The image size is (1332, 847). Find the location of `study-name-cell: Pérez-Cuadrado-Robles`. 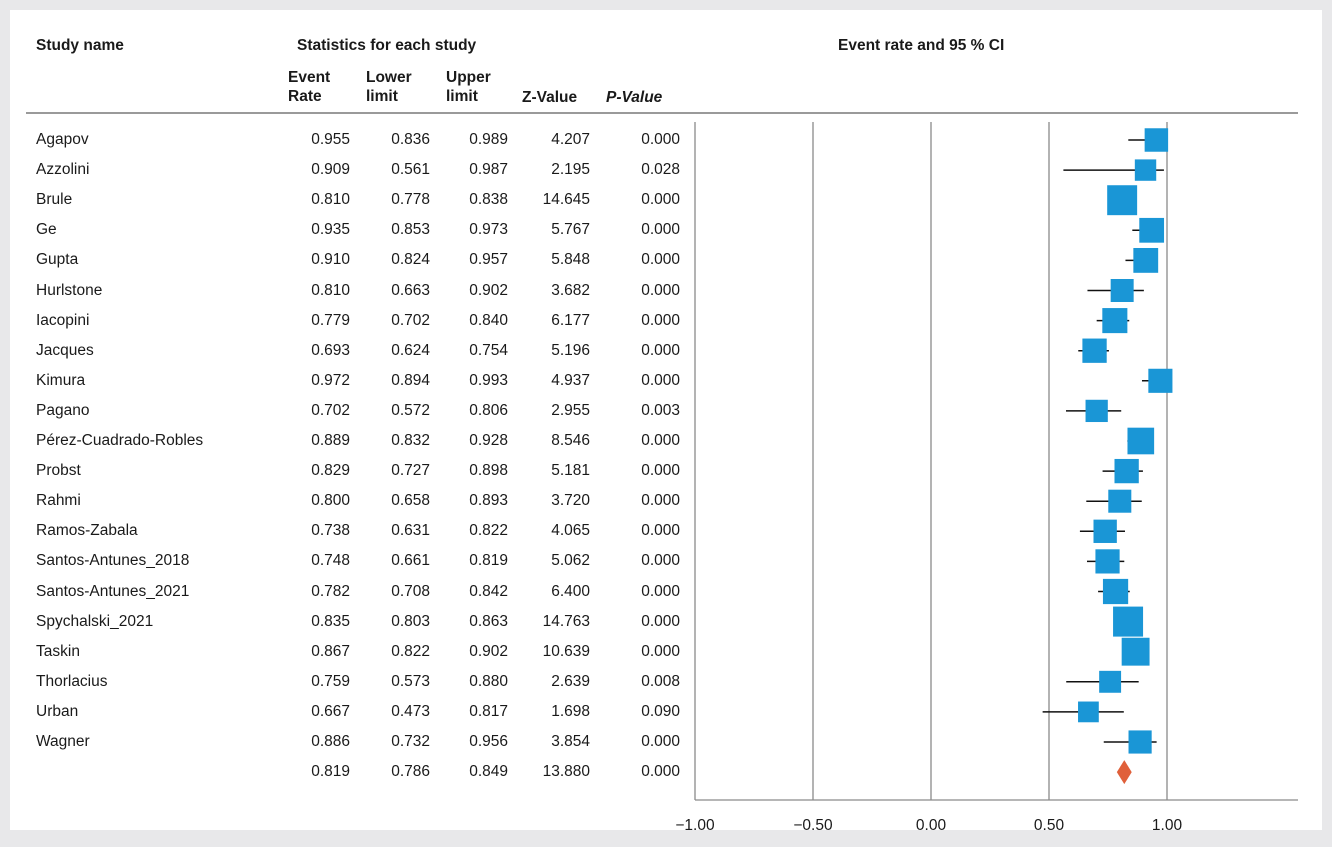

study-name-cell: Pérez-Cuadrado-Robles is located at coordinates (120, 440).